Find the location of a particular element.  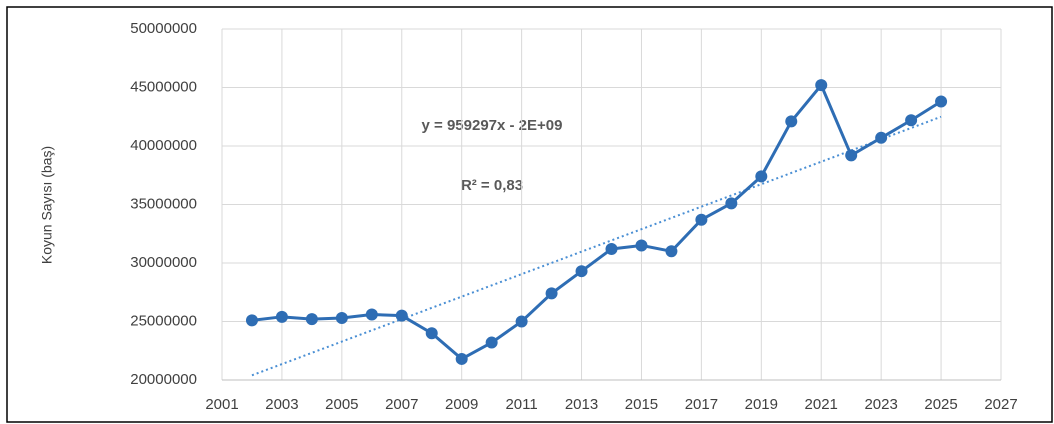

y-tick-label: 35000000 is located at coordinates (163, 203).